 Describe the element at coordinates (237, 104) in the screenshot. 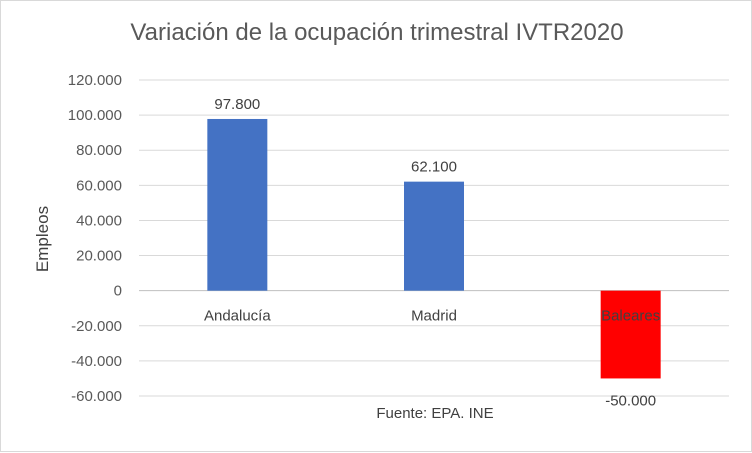

I see `data-label: 97.800` at that location.